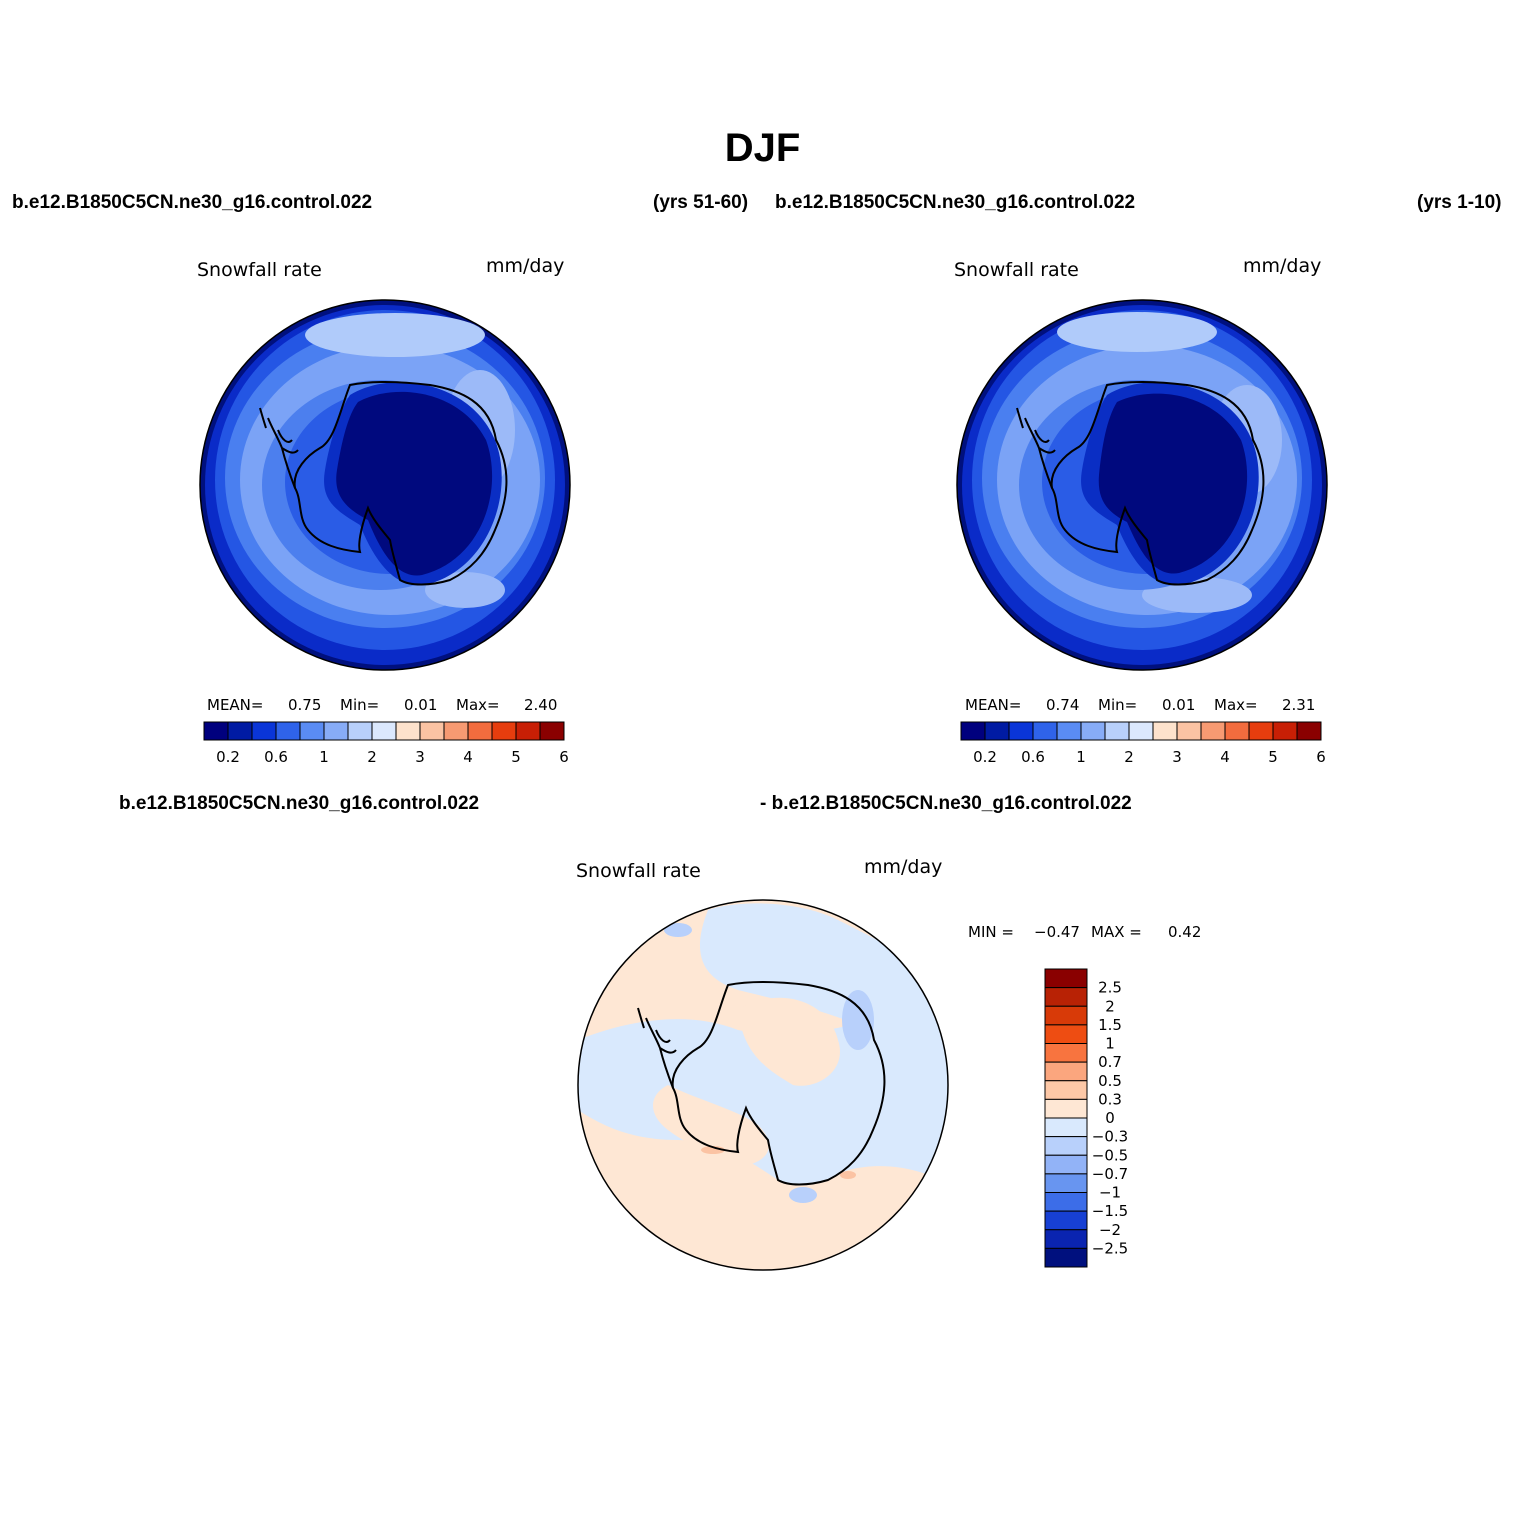 This screenshot has width=1525, height=1525. Describe the element at coordinates (1110, 1062) in the screenshot. I see `colorbar-tick-label: 0.7` at that location.